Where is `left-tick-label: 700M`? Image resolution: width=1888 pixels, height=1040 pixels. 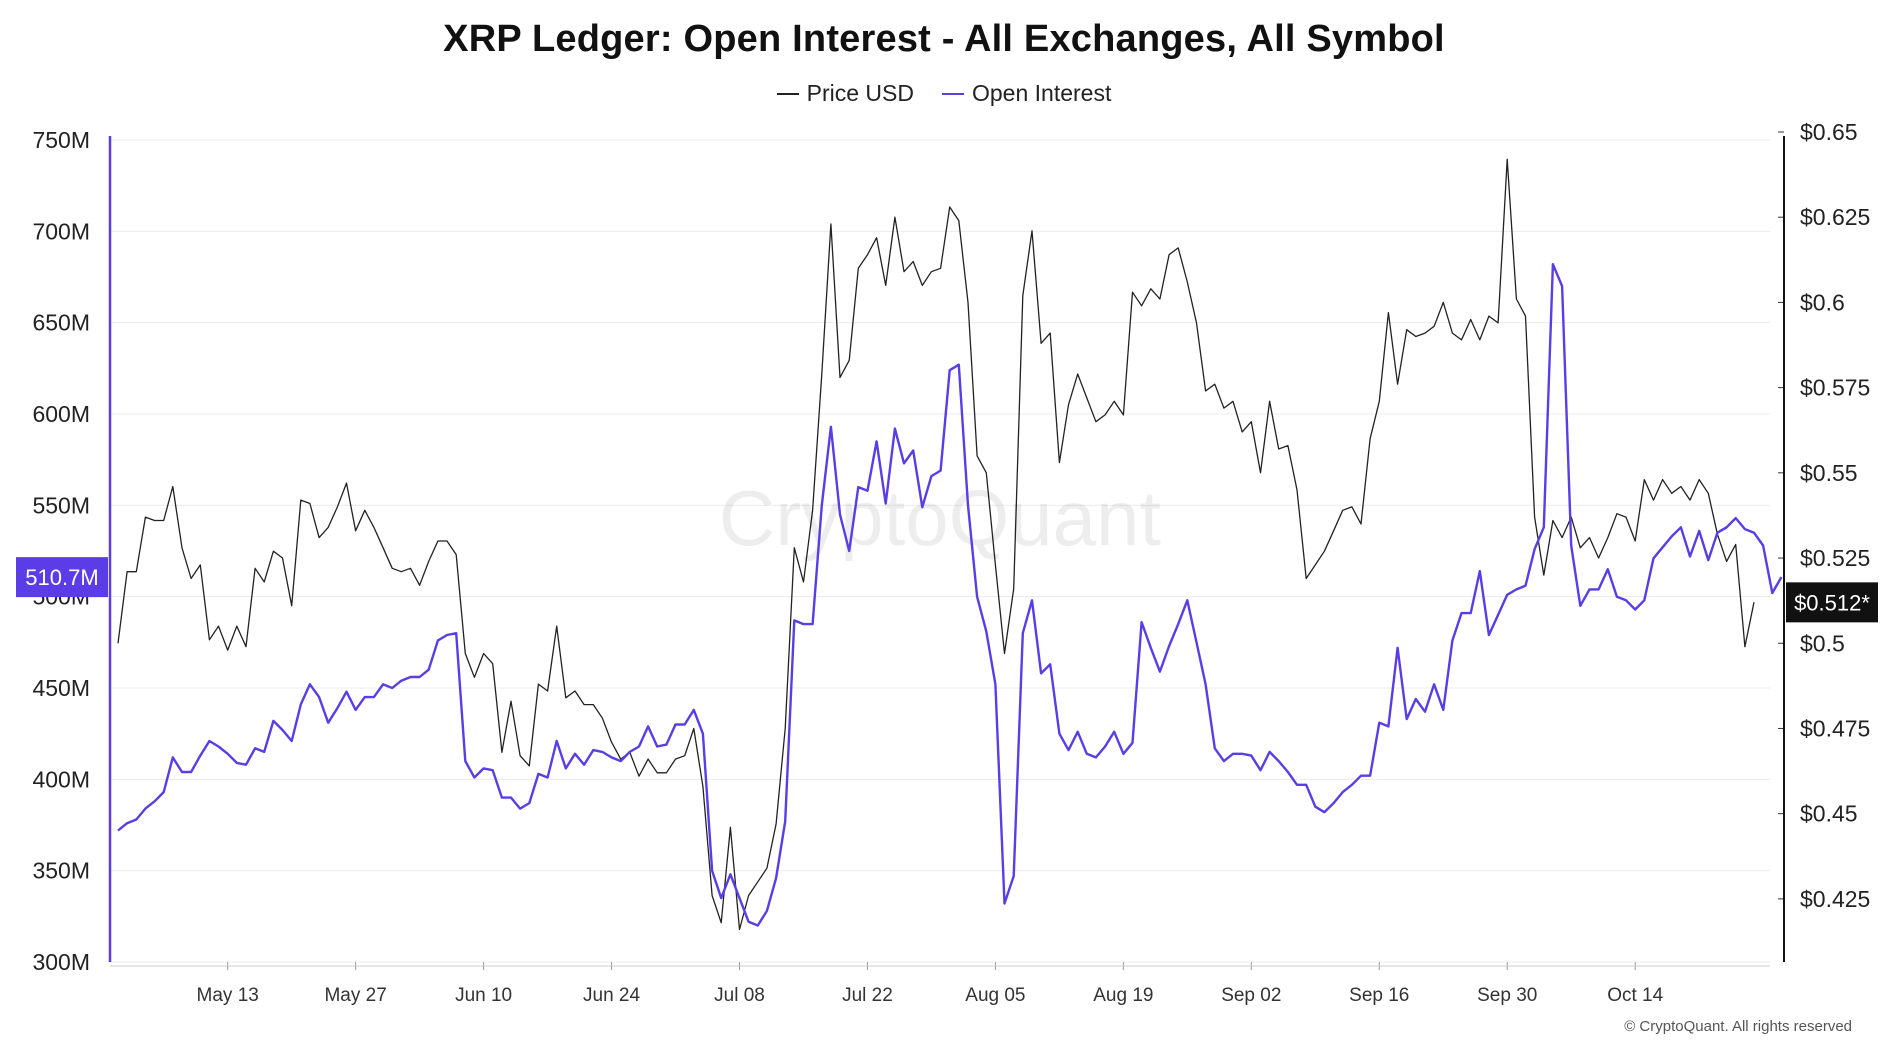
left-tick-label: 700M is located at coordinates (61, 231).